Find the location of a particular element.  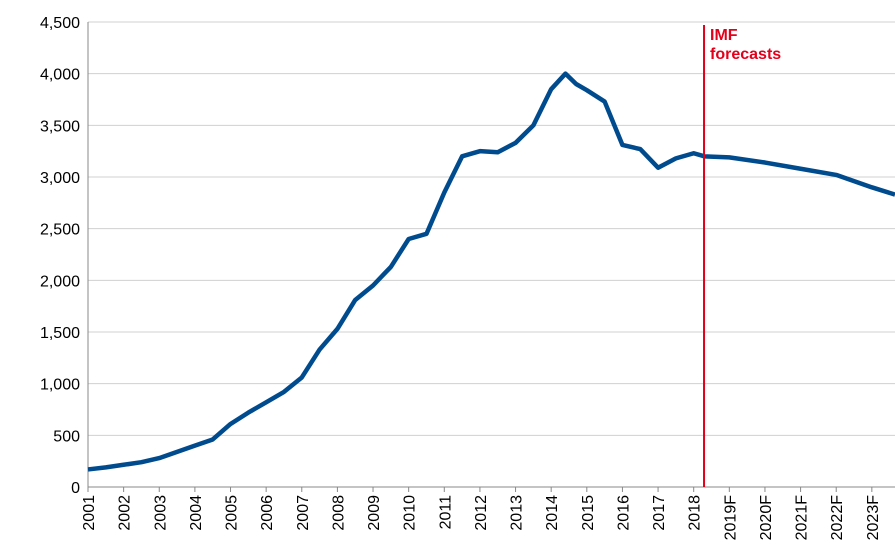

x-tick-label: 2020F is located at coordinates (766, 518).